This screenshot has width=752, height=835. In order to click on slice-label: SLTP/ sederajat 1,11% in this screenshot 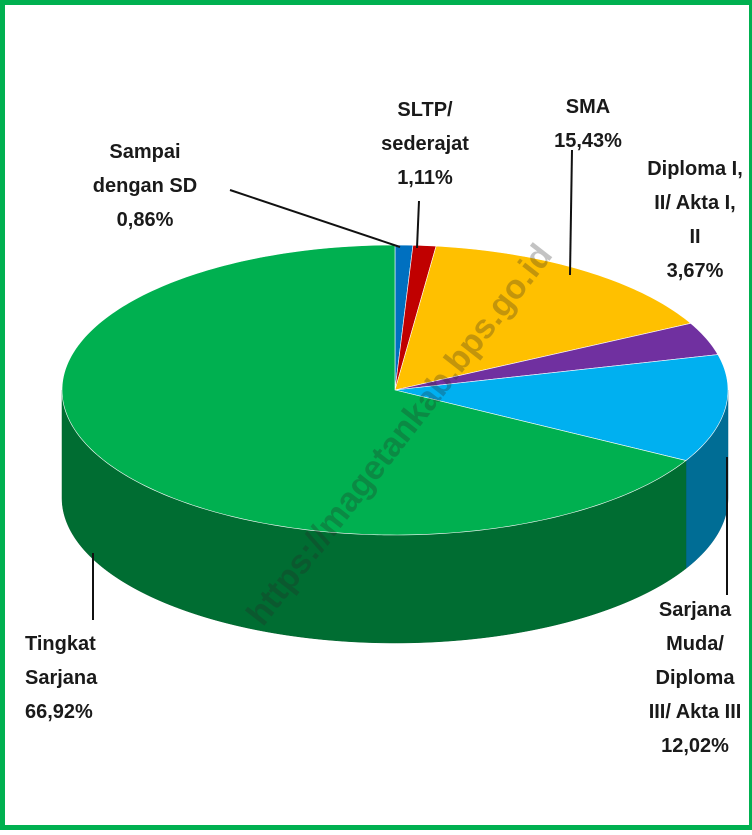, I will do `click(425, 144)`.